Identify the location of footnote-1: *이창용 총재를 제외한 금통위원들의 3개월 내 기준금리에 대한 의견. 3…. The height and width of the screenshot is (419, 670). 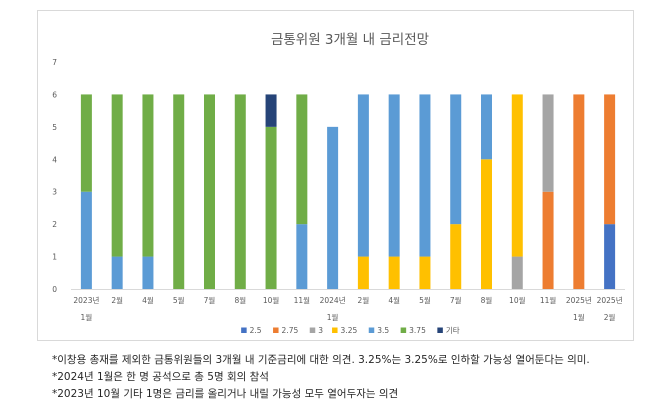
(321, 360).